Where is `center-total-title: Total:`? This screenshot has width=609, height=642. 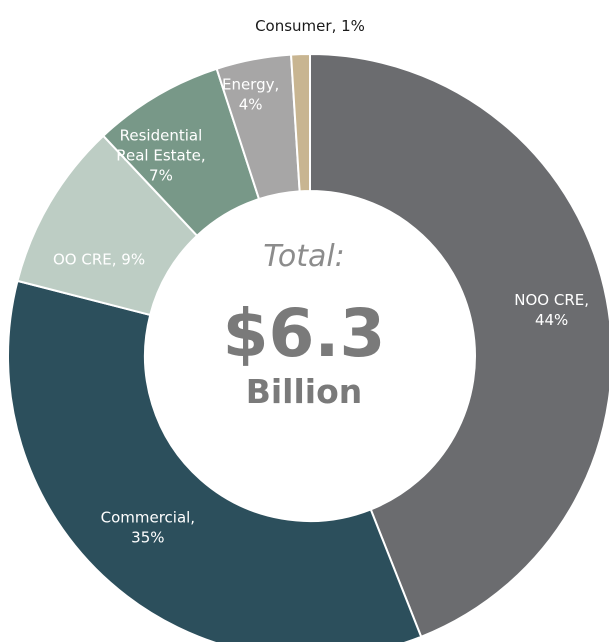
center-total-title: Total: is located at coordinates (304, 256).